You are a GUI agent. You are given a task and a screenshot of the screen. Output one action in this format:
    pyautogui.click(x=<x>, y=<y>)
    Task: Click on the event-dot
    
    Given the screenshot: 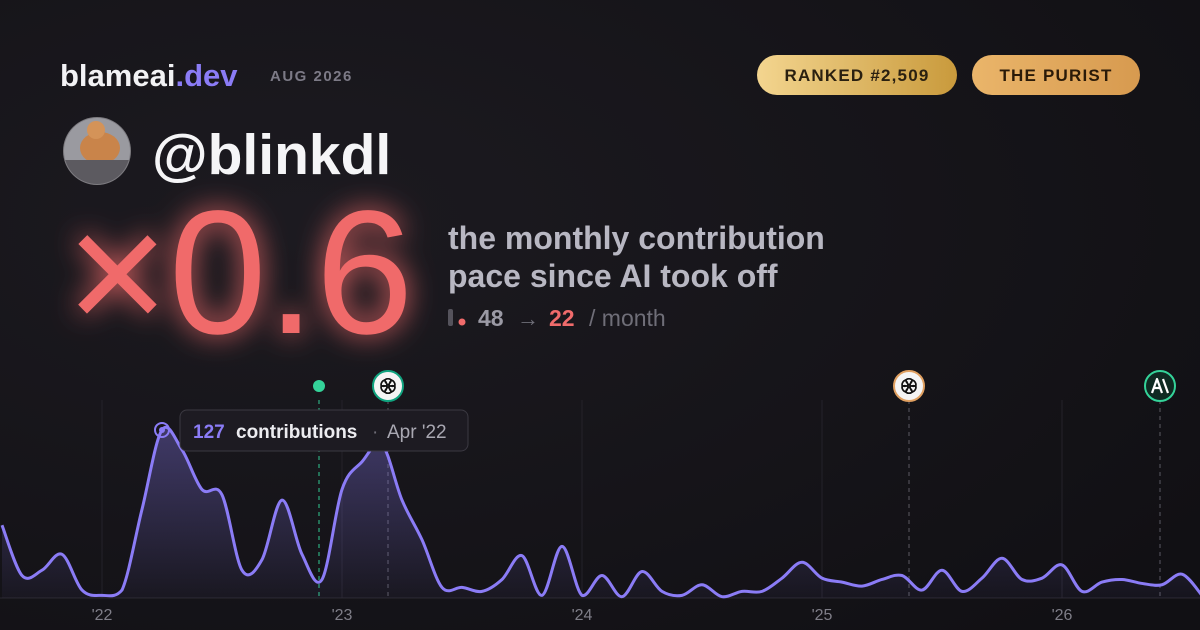 What is the action you would take?
    pyautogui.click(x=319, y=386)
    